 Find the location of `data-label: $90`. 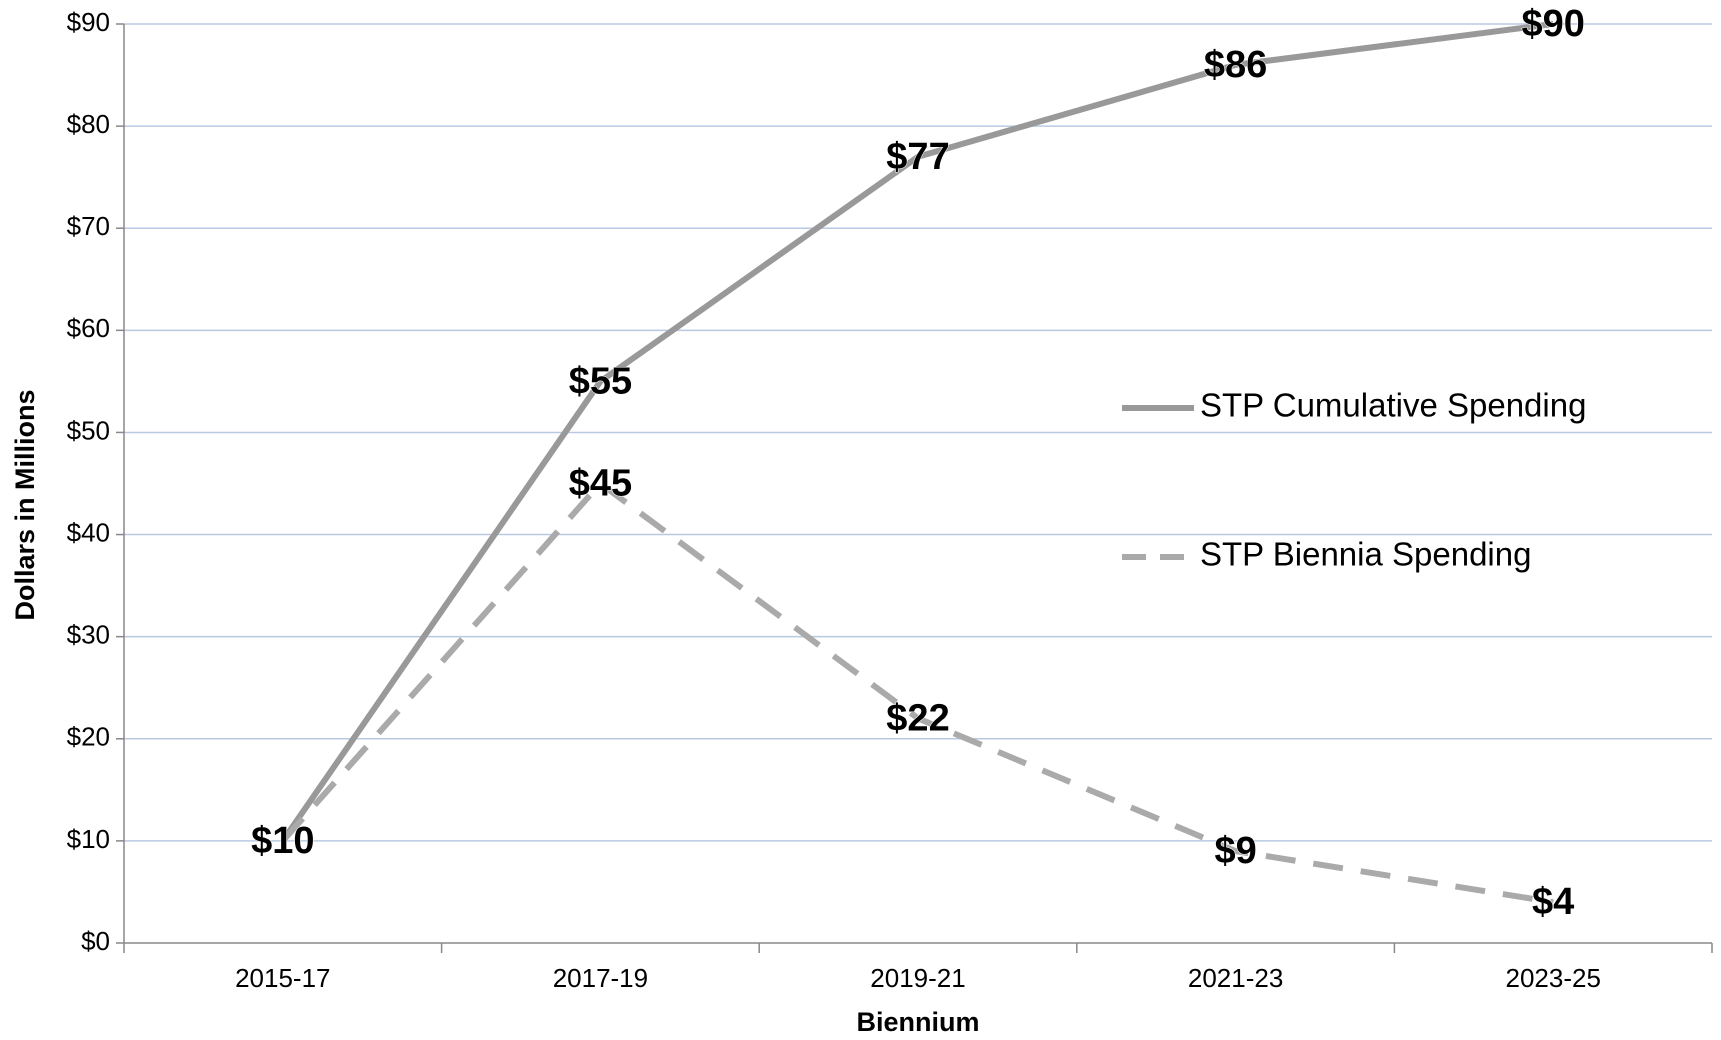

data-label: $90 is located at coordinates (1552, 24).